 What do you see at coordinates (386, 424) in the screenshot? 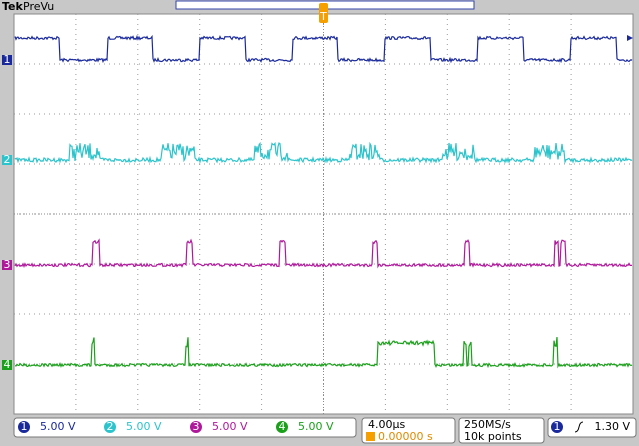
I see `time-scale: 4.00µs` at bounding box center [386, 424].